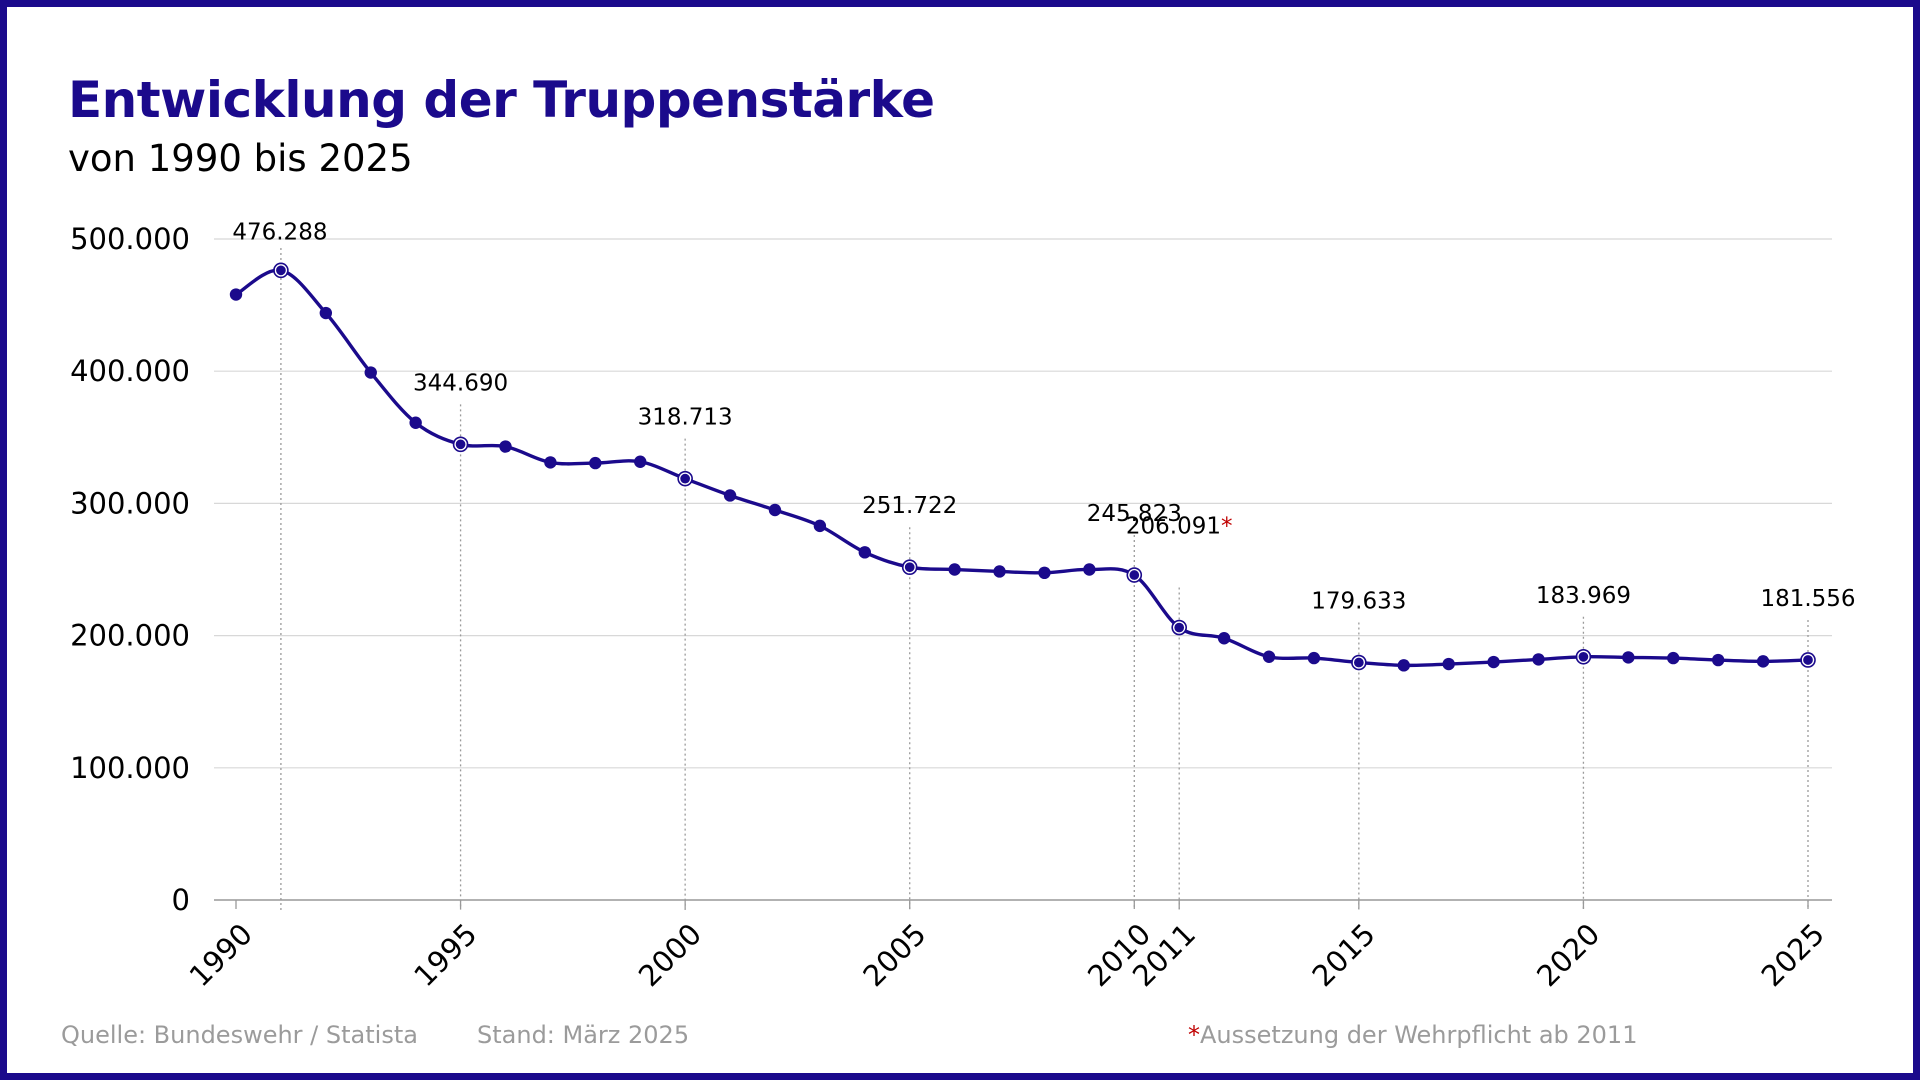 This screenshot has height=1080, width=1920. What do you see at coordinates (130, 503) in the screenshot?
I see `y-tick-label: 300.000` at bounding box center [130, 503].